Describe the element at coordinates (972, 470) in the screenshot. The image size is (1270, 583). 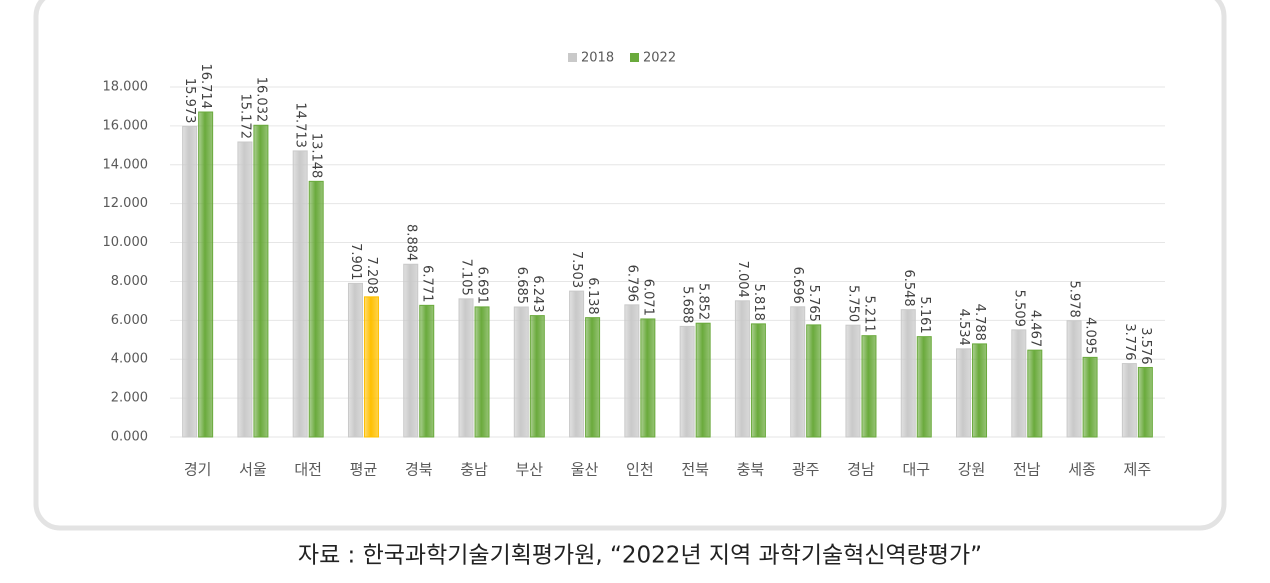
I see `x-tick-label: 강원` at that location.